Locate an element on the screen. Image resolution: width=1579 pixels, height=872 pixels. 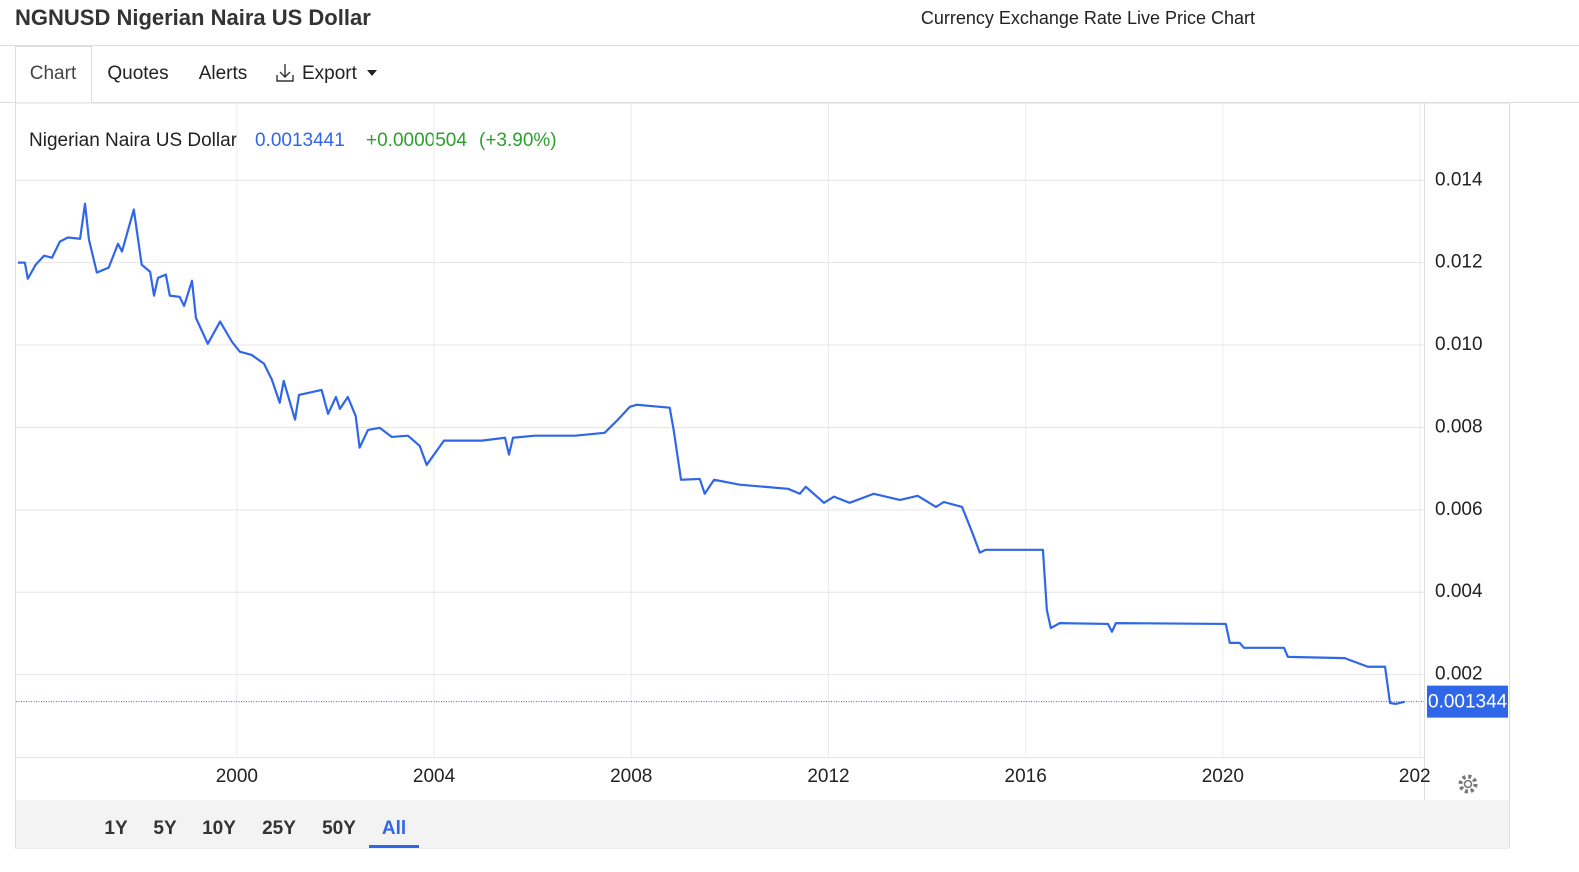
range-50y: 50Y is located at coordinates (339, 828).